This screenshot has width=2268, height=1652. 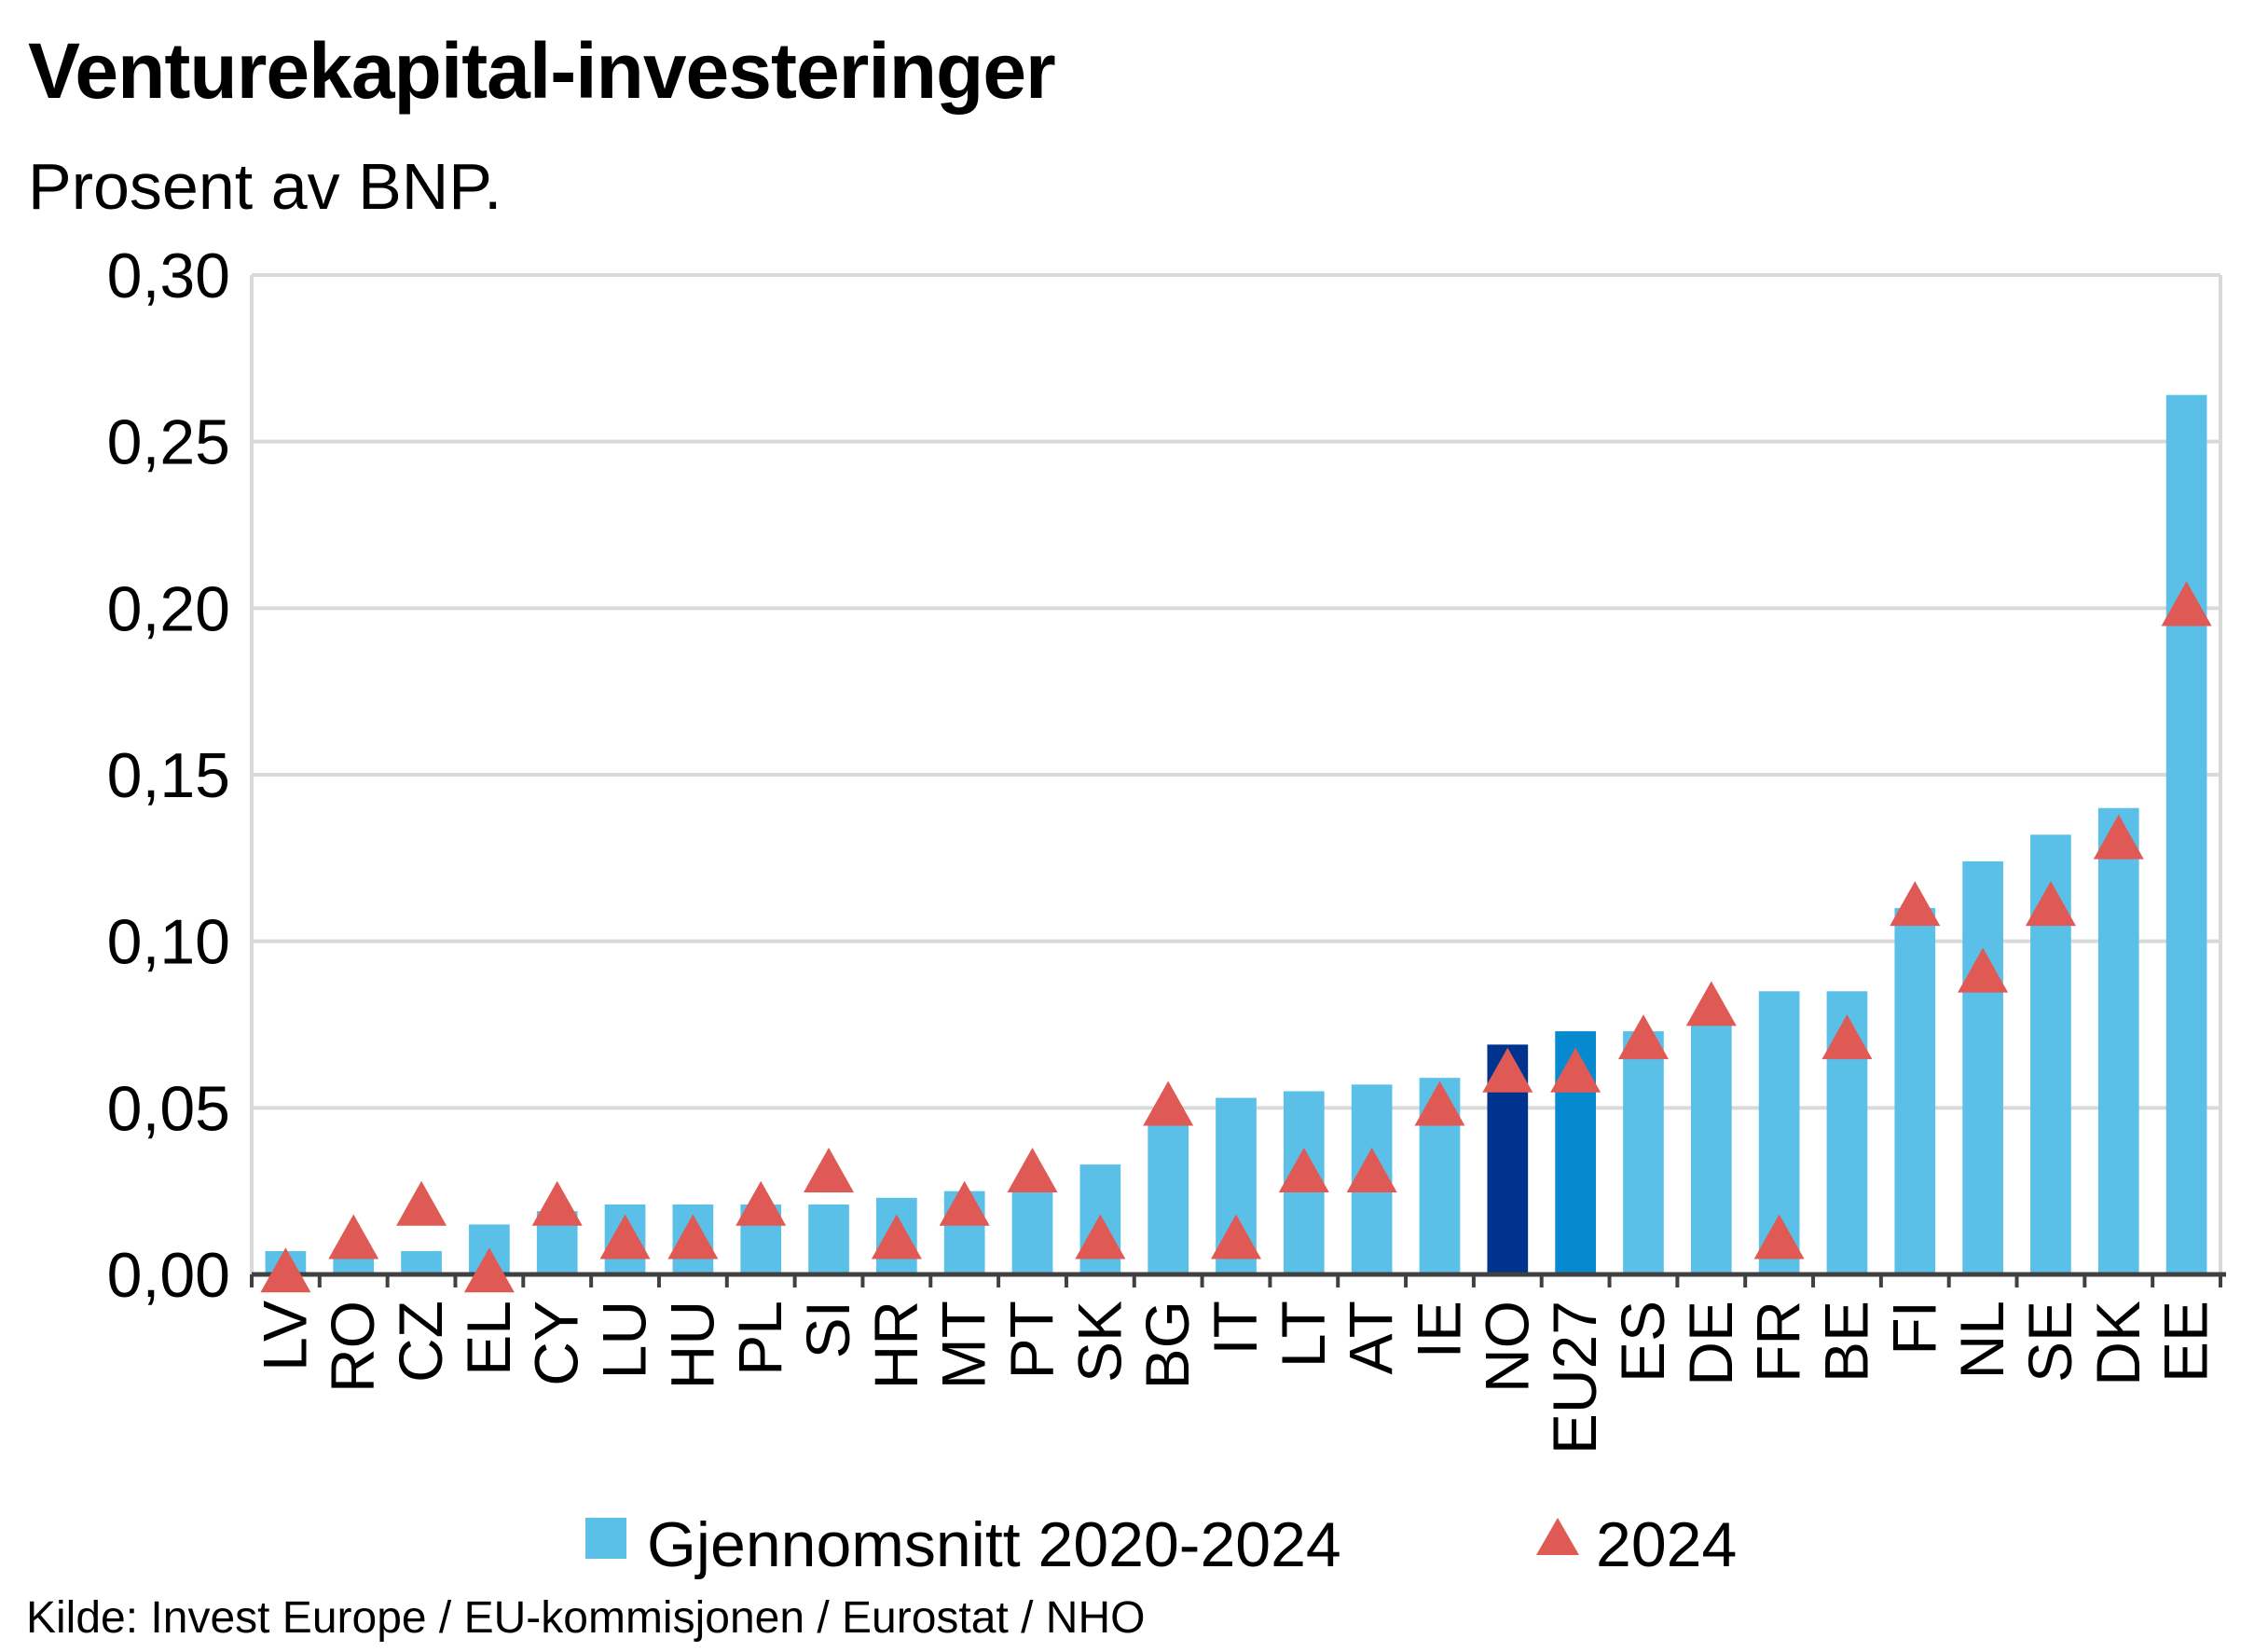 What do you see at coordinates (489, 1270) in the screenshot?
I see `marker-2024-el` at bounding box center [489, 1270].